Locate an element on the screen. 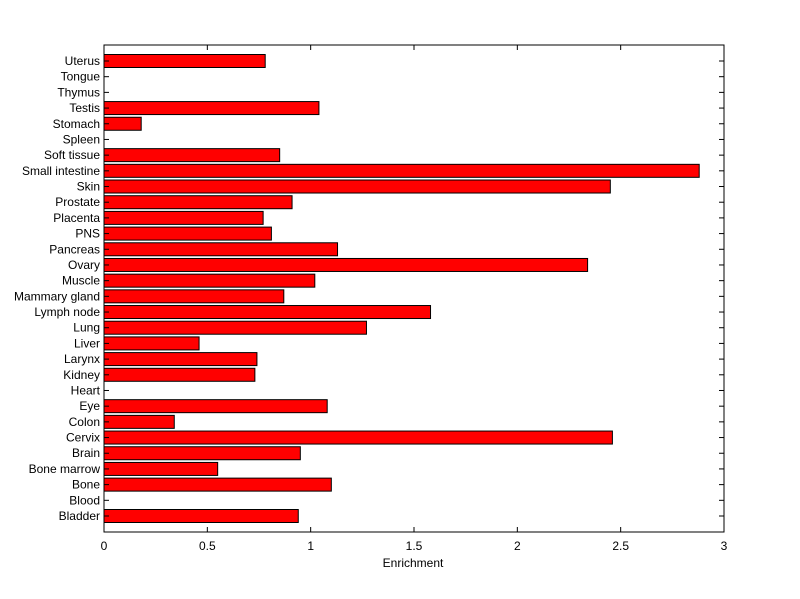 Image resolution: width=800 pixels, height=599 pixels. bar-small-intestine is located at coordinates (401, 170).